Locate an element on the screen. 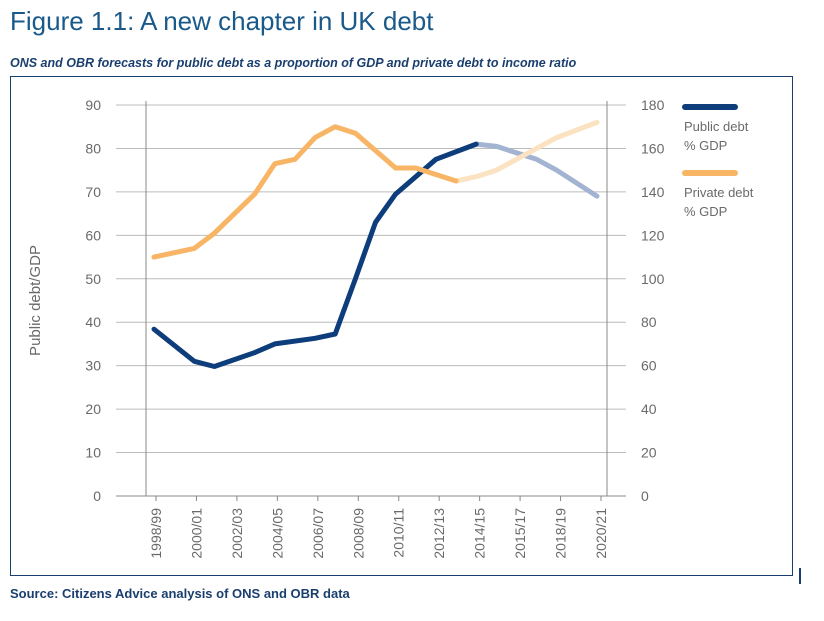 The width and height of the screenshot is (824, 621). y-right-tick-label: 160 is located at coordinates (653, 148).